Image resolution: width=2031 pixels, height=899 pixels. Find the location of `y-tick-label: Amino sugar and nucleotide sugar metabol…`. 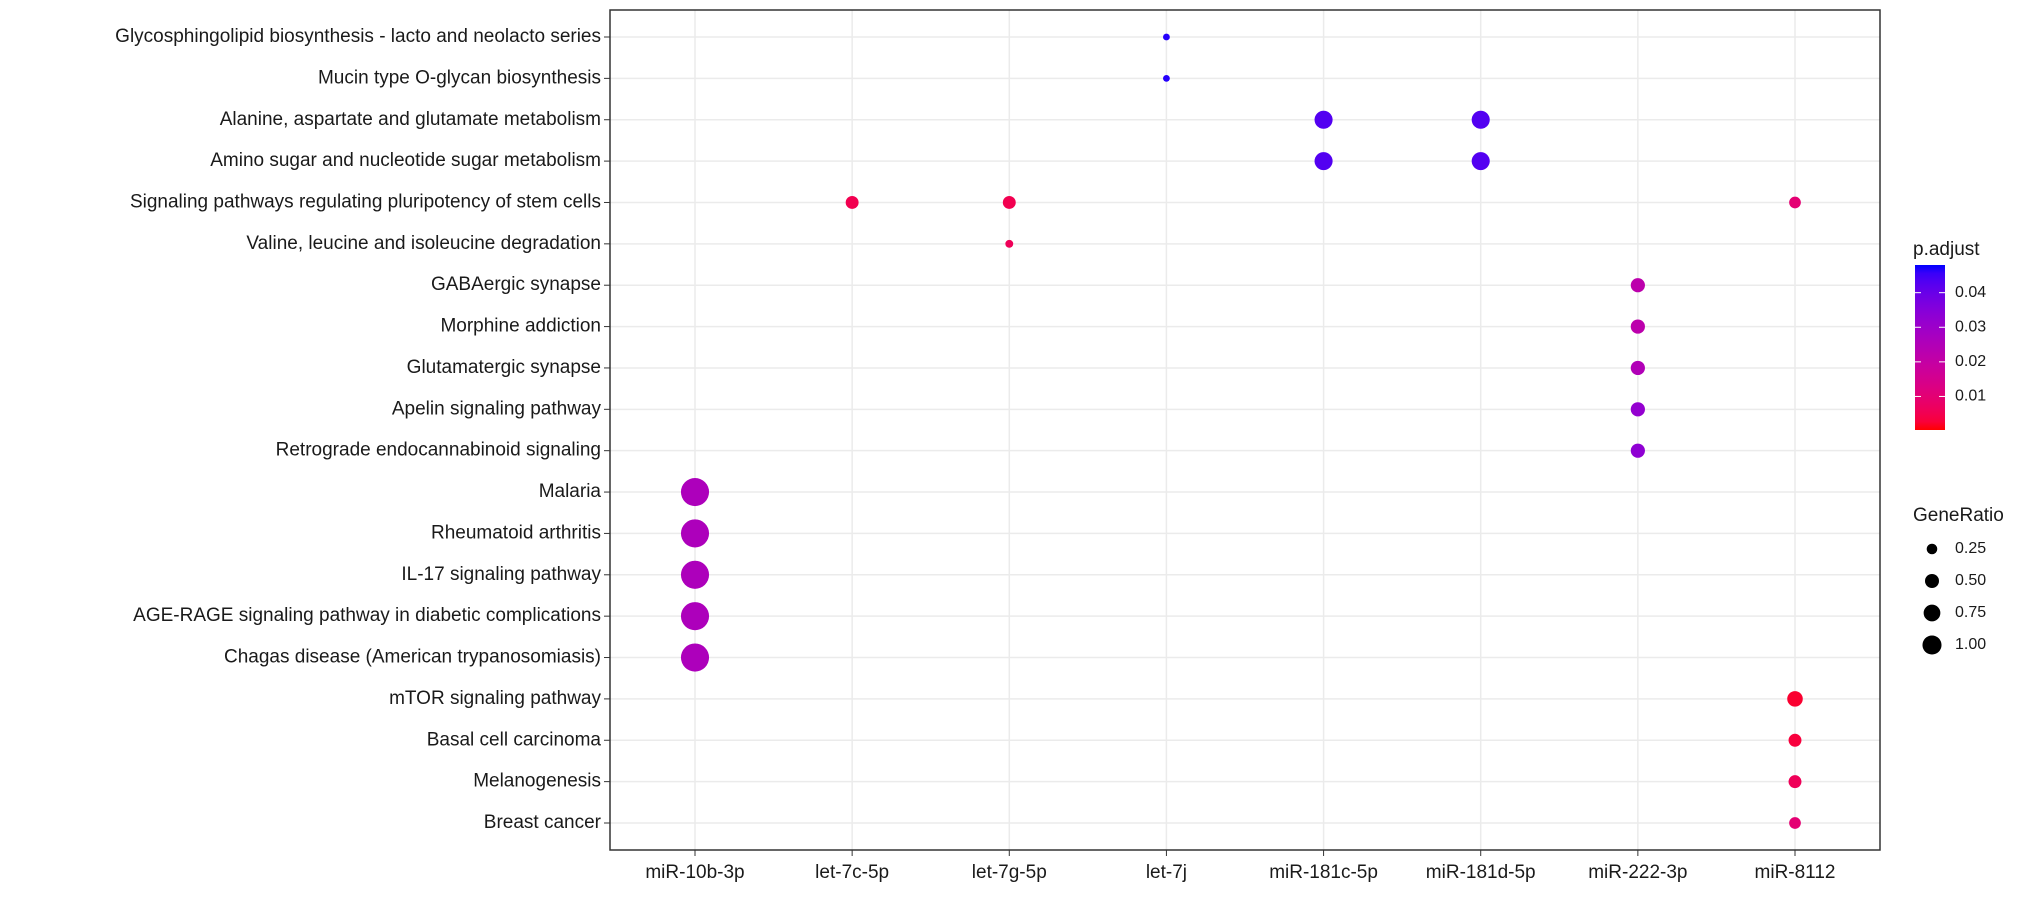

y-tick-label: Amino sugar and nucleotide sugar metabol… is located at coordinates (405, 160).